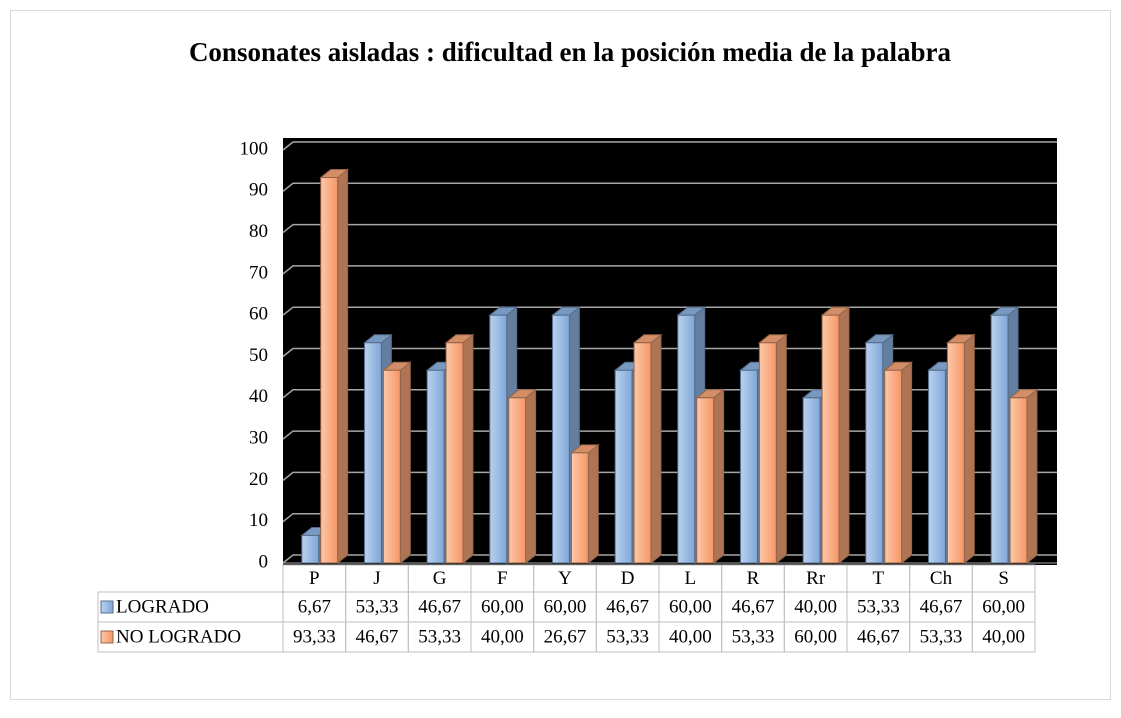  Describe the element at coordinates (1003, 578) in the screenshot. I see `x-tick-label: S` at that location.